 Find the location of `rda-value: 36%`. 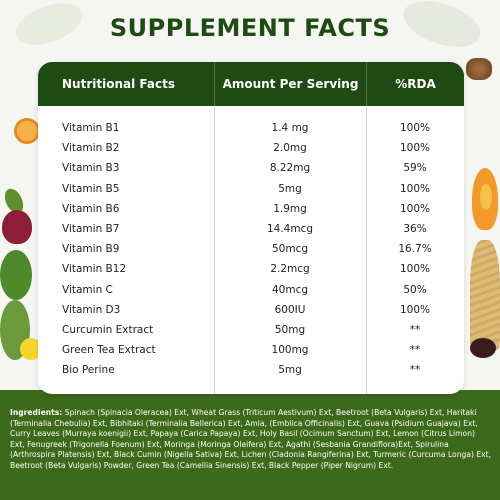

rda-value: 36% is located at coordinates (415, 229).